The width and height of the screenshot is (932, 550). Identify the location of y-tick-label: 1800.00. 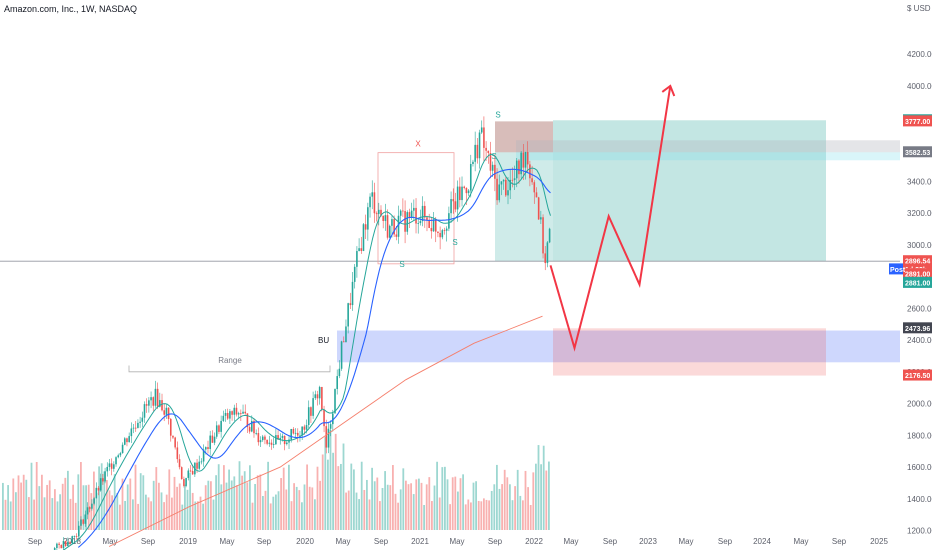
(919, 435).